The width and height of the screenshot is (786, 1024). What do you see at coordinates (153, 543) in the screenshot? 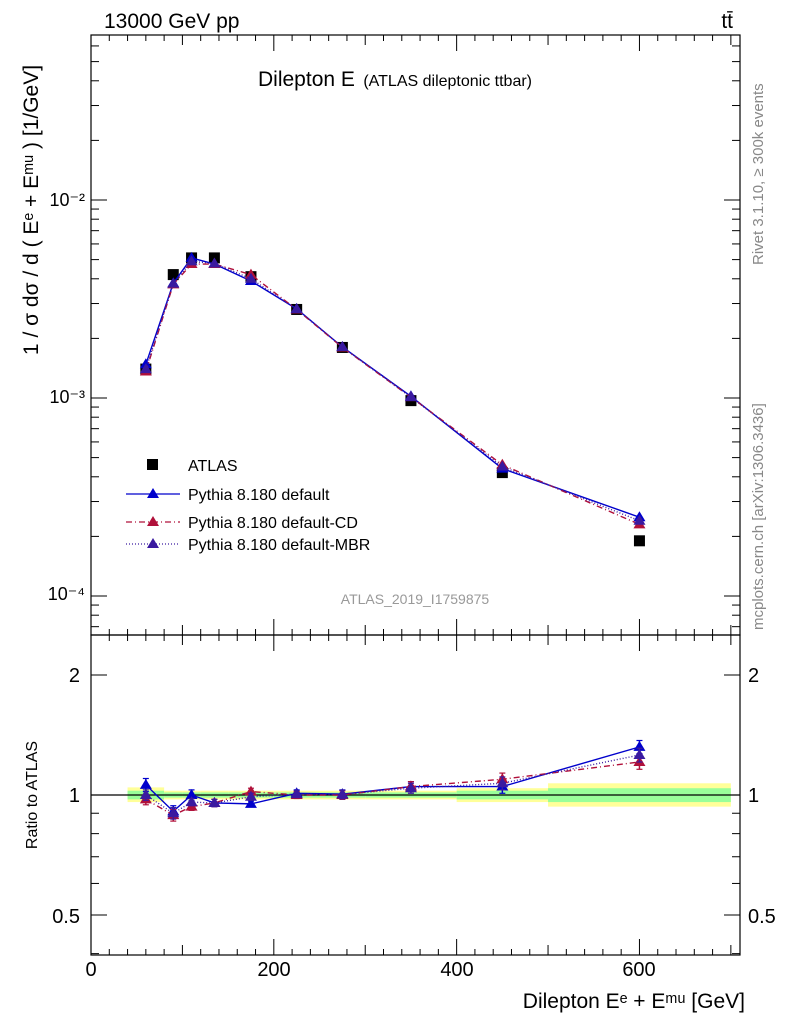
I see `legend-marker-mbr` at bounding box center [153, 543].